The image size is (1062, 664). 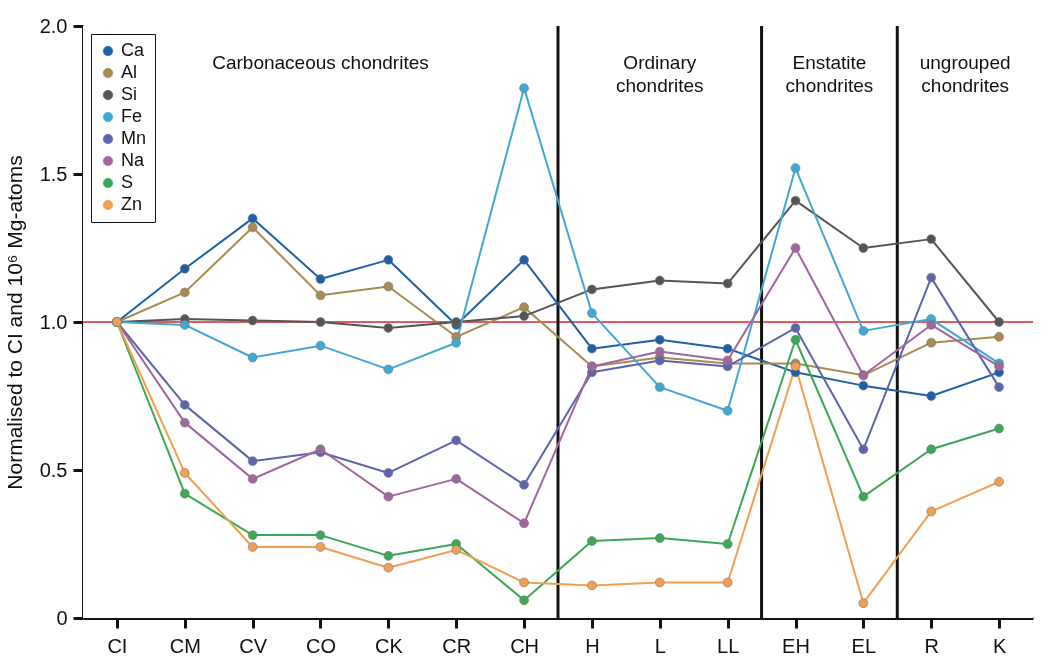 I want to click on legend-label: Na, so click(x=133, y=160).